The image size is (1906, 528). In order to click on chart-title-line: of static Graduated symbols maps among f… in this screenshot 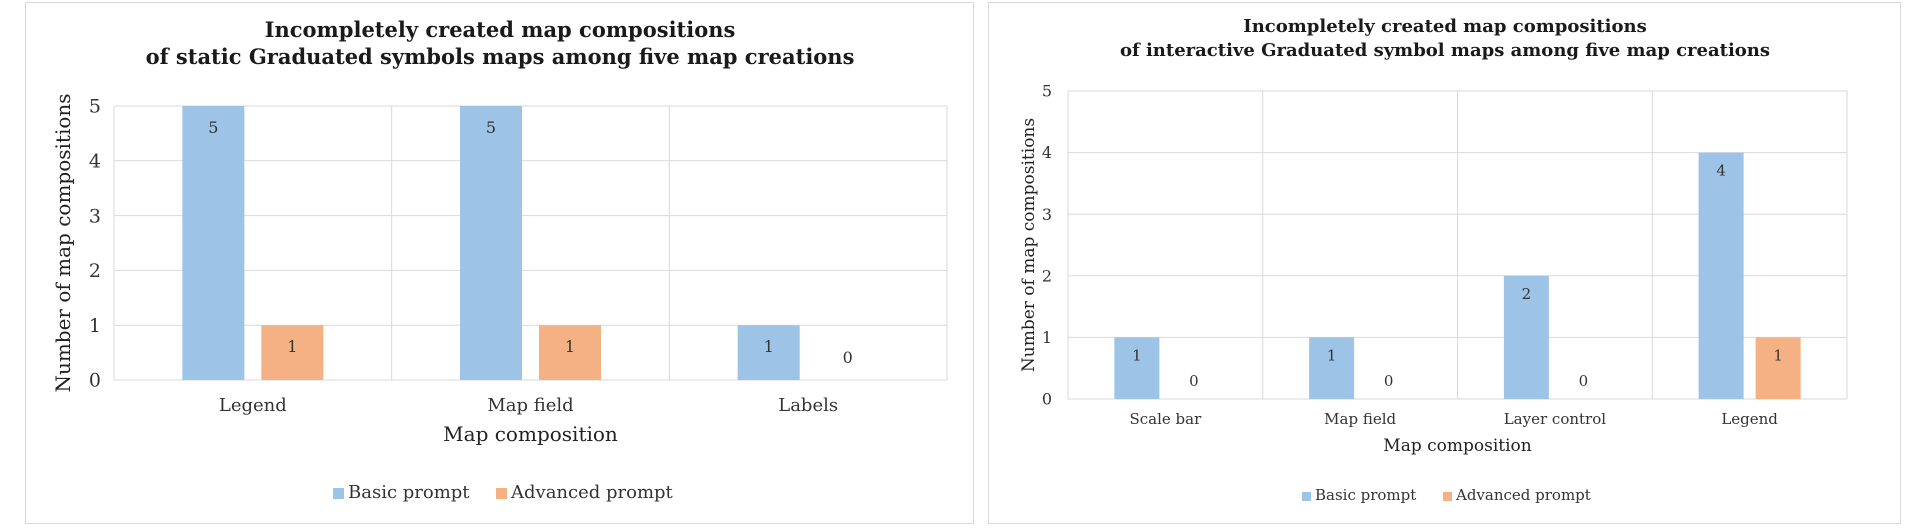, I will do `click(500, 56)`.